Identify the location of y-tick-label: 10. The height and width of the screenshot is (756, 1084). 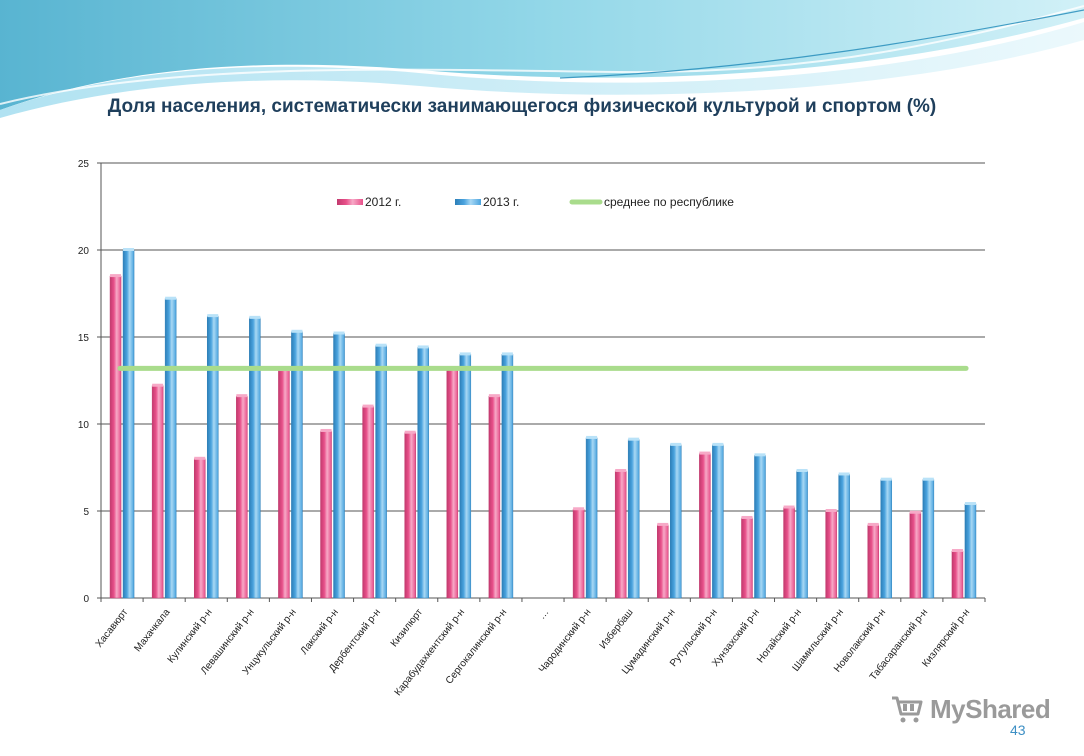
(84, 425).